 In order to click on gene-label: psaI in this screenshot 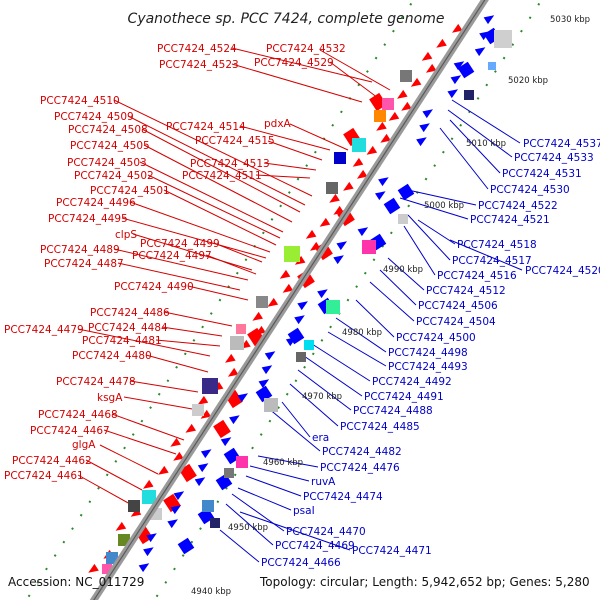, I will do `click(304, 511)`.